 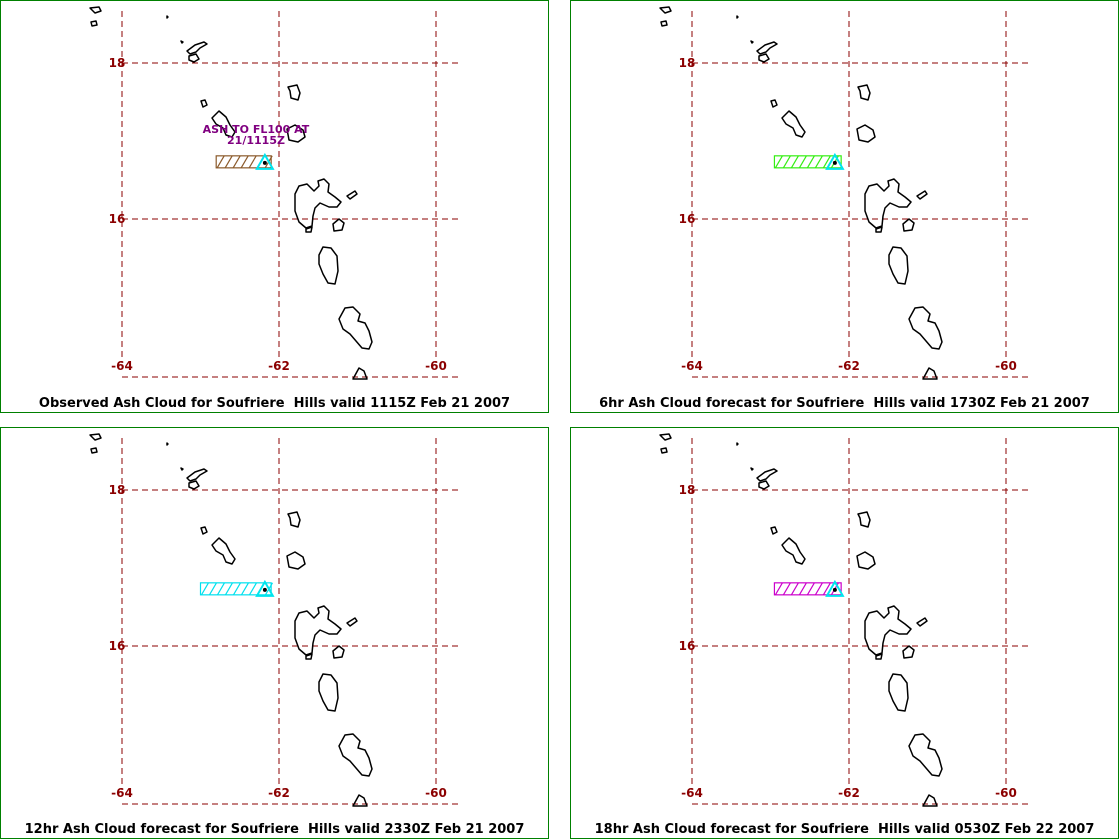 I want to click on map-18hr: 18 16 -64 -62 -60, so click(x=845, y=620).